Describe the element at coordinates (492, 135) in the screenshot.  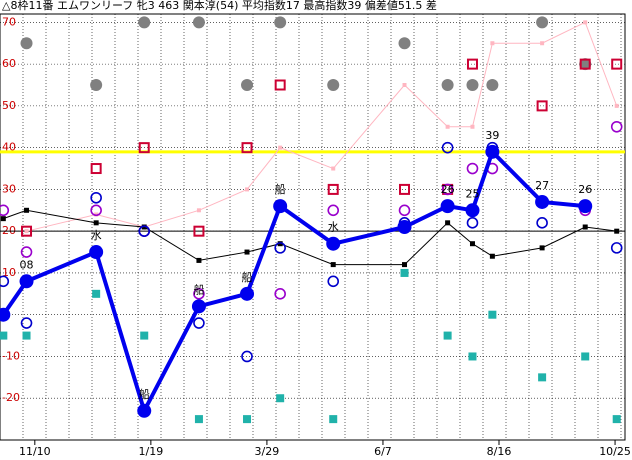
I see `data-label: 39` at that location.